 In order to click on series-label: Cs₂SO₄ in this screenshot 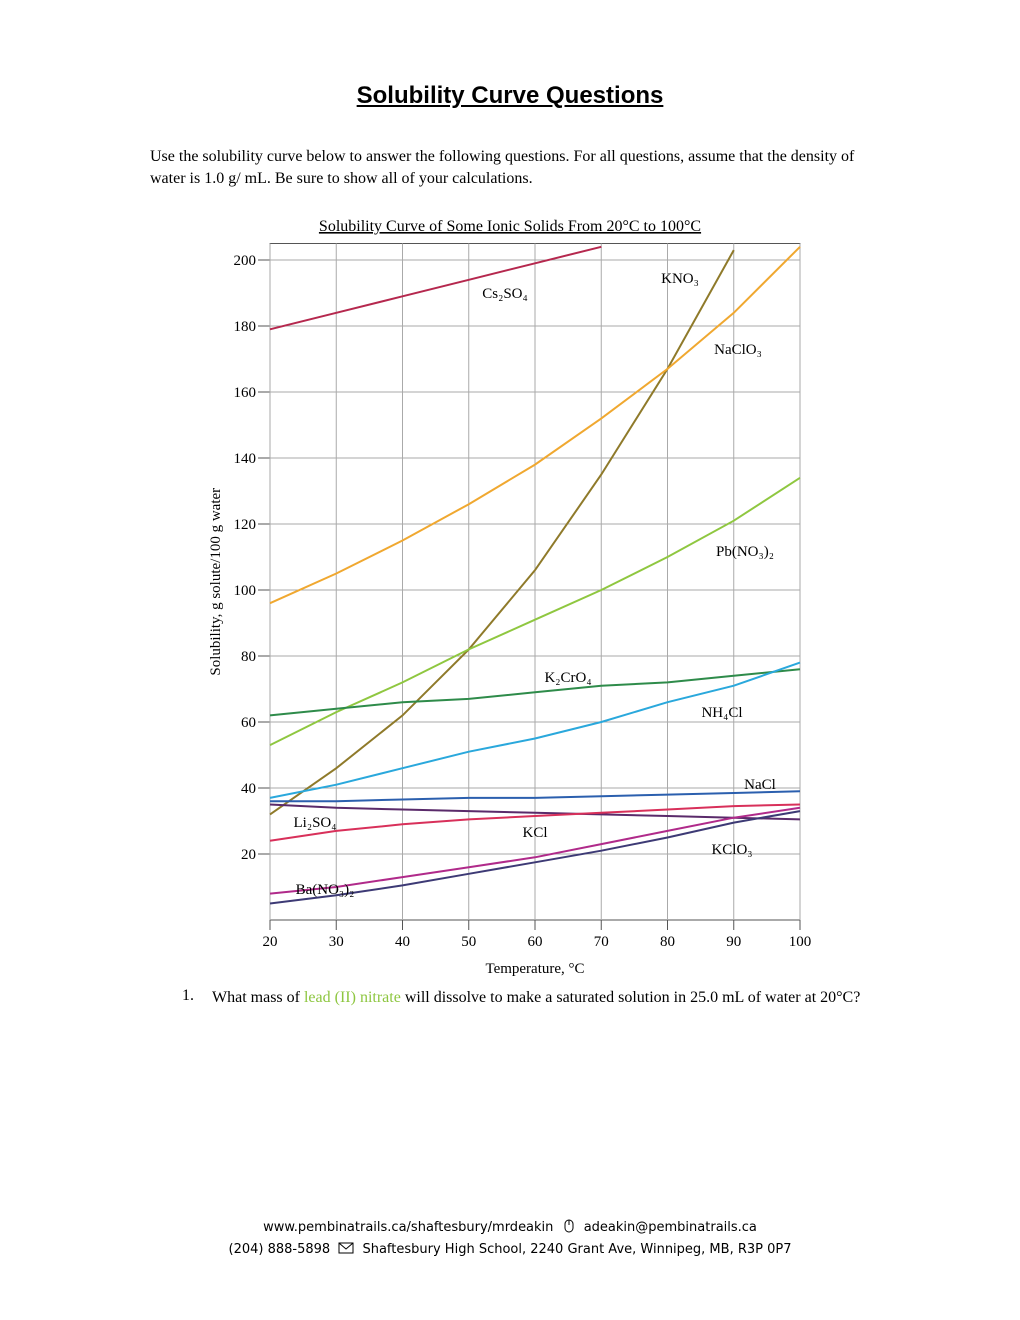, I will do `click(504, 294)`.